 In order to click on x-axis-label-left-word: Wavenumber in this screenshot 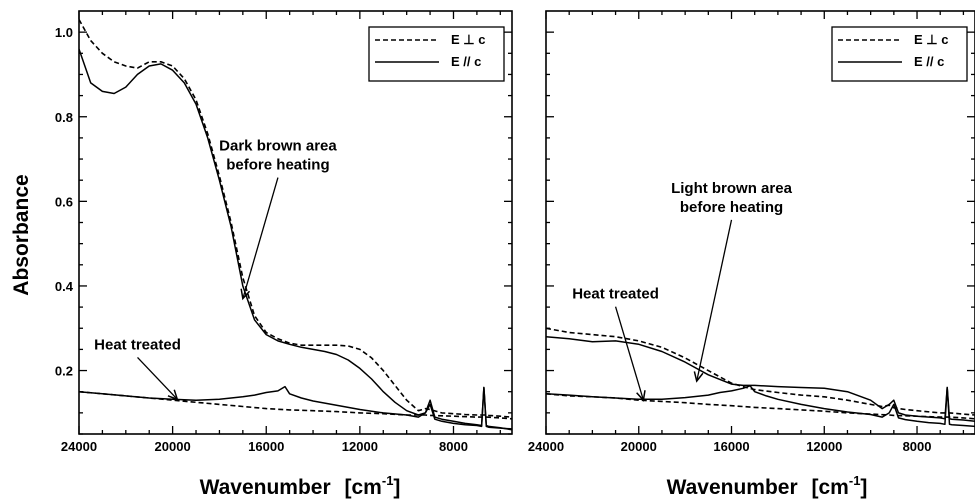, I will do `click(265, 487)`.